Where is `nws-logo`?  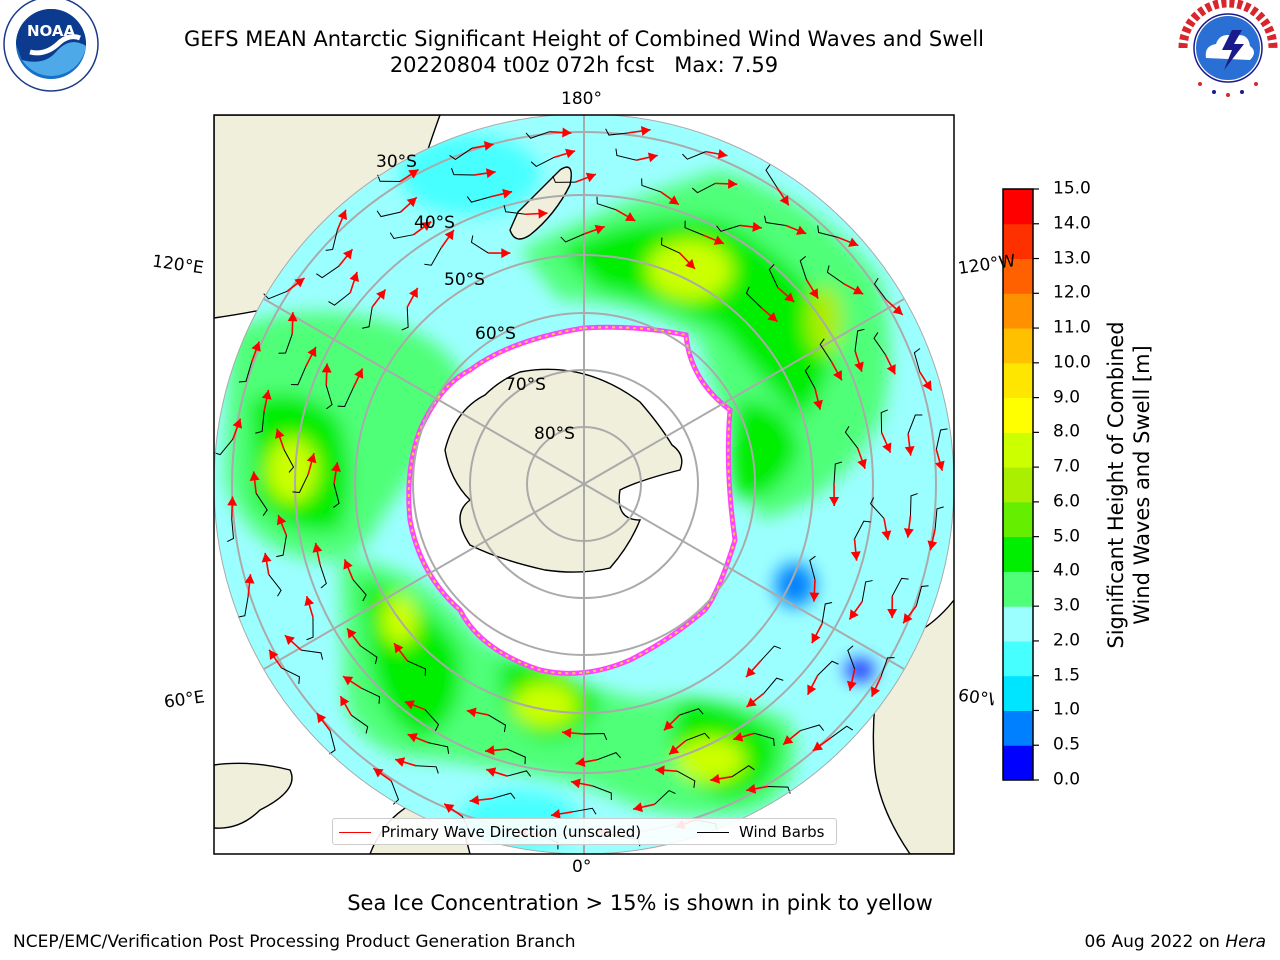 nws-logo is located at coordinates (1228, 48).